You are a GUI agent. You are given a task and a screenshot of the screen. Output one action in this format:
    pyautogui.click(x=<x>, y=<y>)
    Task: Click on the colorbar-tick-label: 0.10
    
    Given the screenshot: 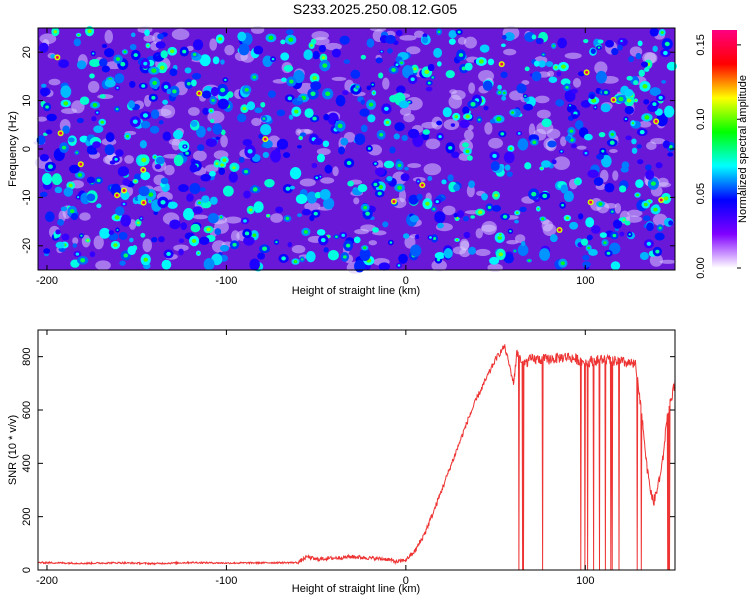 What is the action you would take?
    pyautogui.click(x=701, y=119)
    